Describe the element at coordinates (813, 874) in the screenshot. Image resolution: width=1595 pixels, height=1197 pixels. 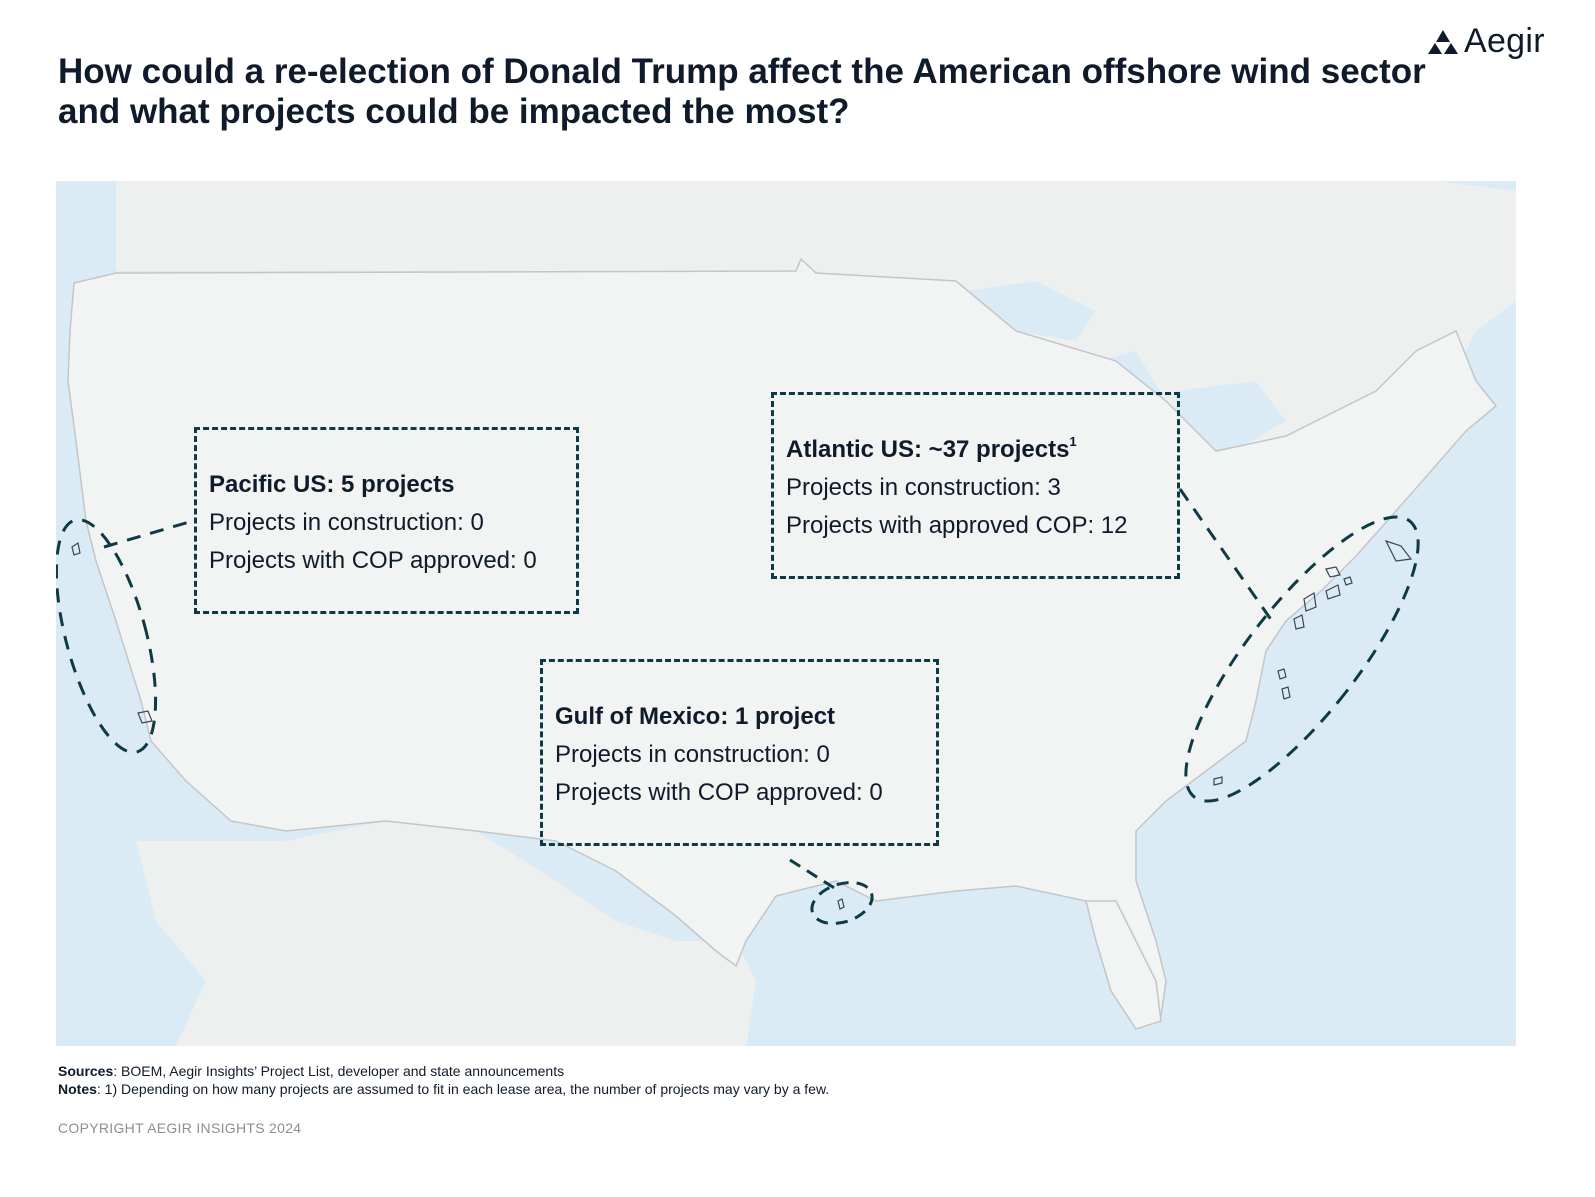
I see `gulf-connector` at that location.